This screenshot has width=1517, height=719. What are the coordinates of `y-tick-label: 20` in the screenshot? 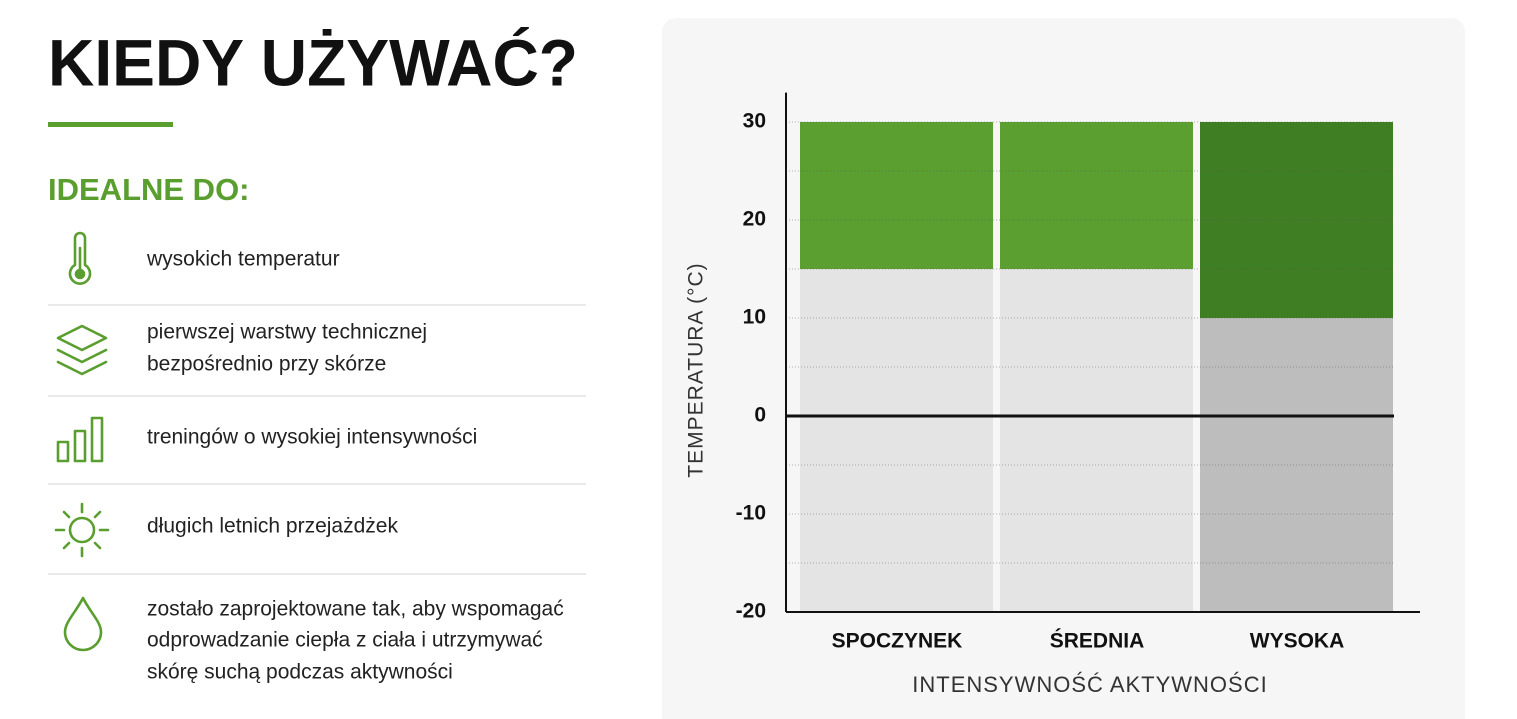 It's located at (754, 219).